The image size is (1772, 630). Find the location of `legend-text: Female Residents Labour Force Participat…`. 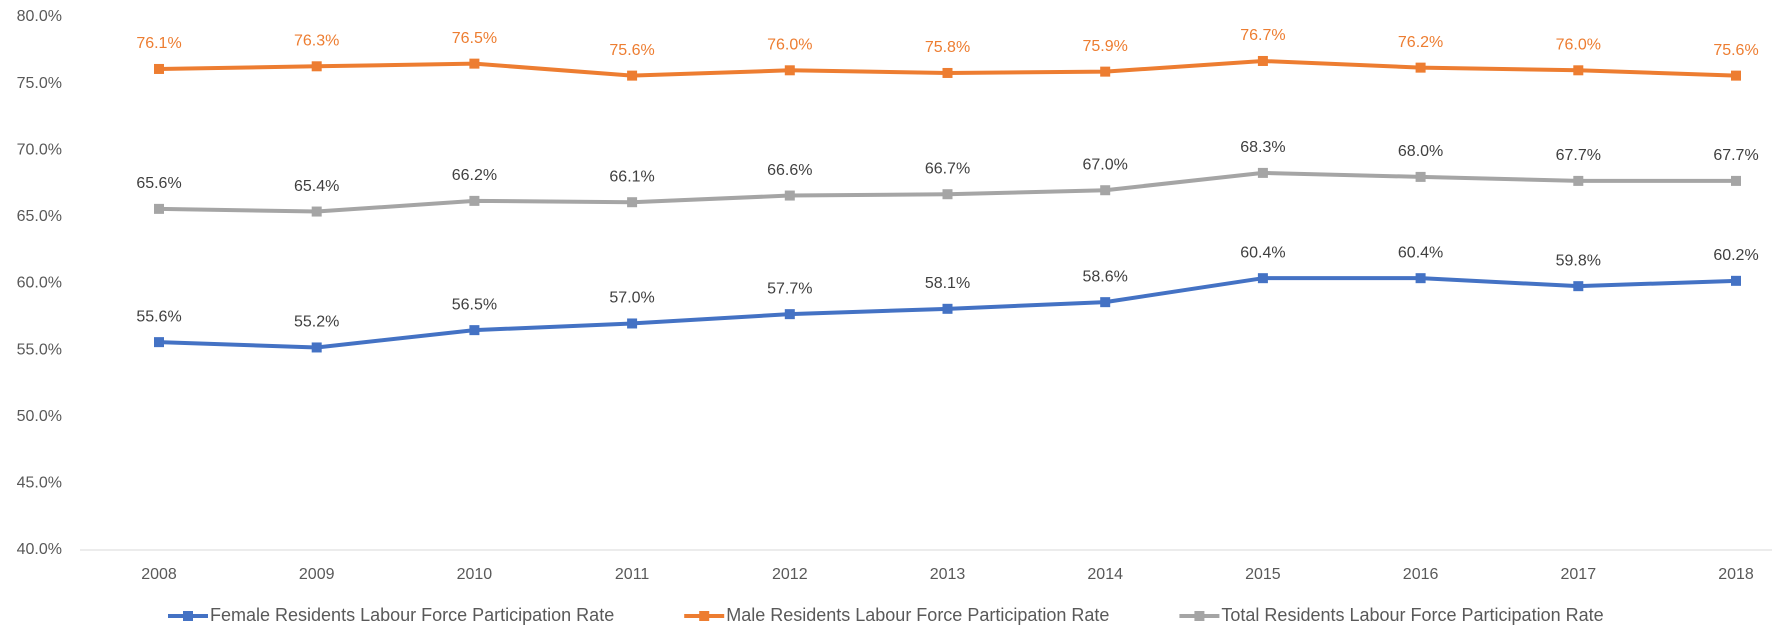

legend-text: Female Residents Labour Force Participat… is located at coordinates (412, 615).